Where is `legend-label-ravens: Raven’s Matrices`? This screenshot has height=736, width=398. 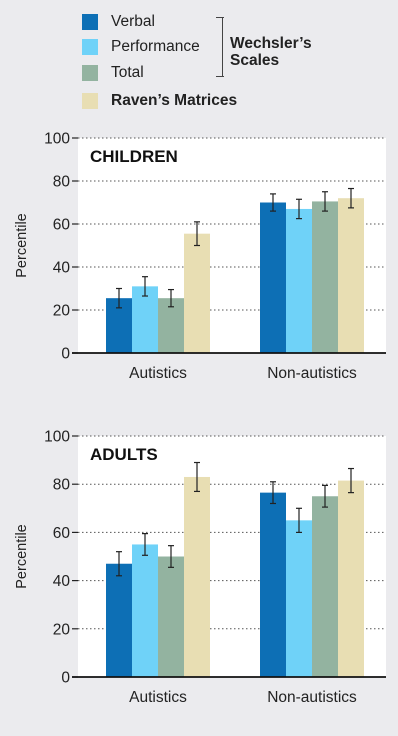
legend-label-ravens: Raven’s Matrices is located at coordinates (174, 100).